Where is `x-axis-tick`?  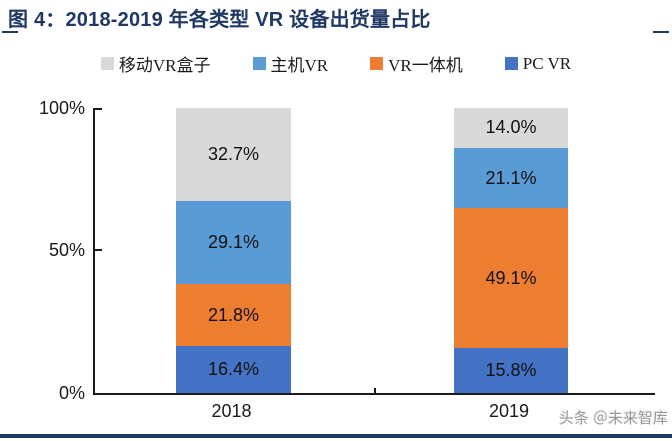 x-axis-tick is located at coordinates (375, 390).